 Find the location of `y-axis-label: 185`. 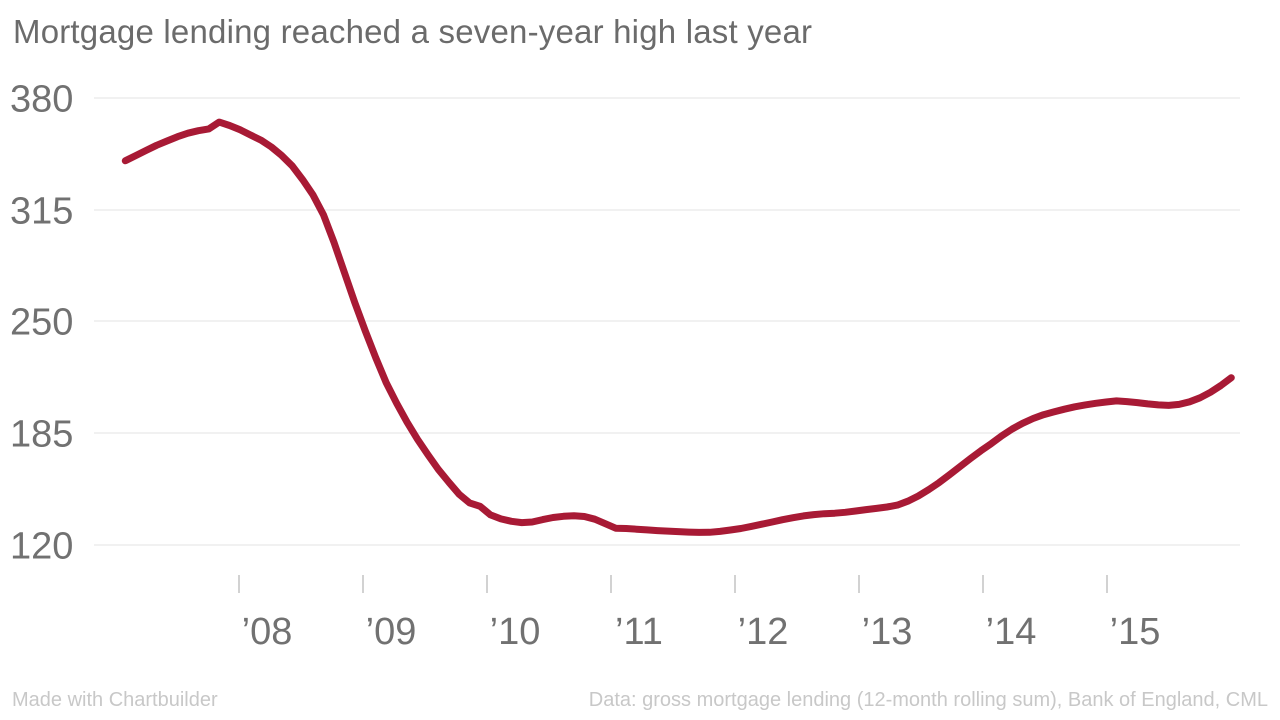

y-axis-label: 185 is located at coordinates (41, 434).